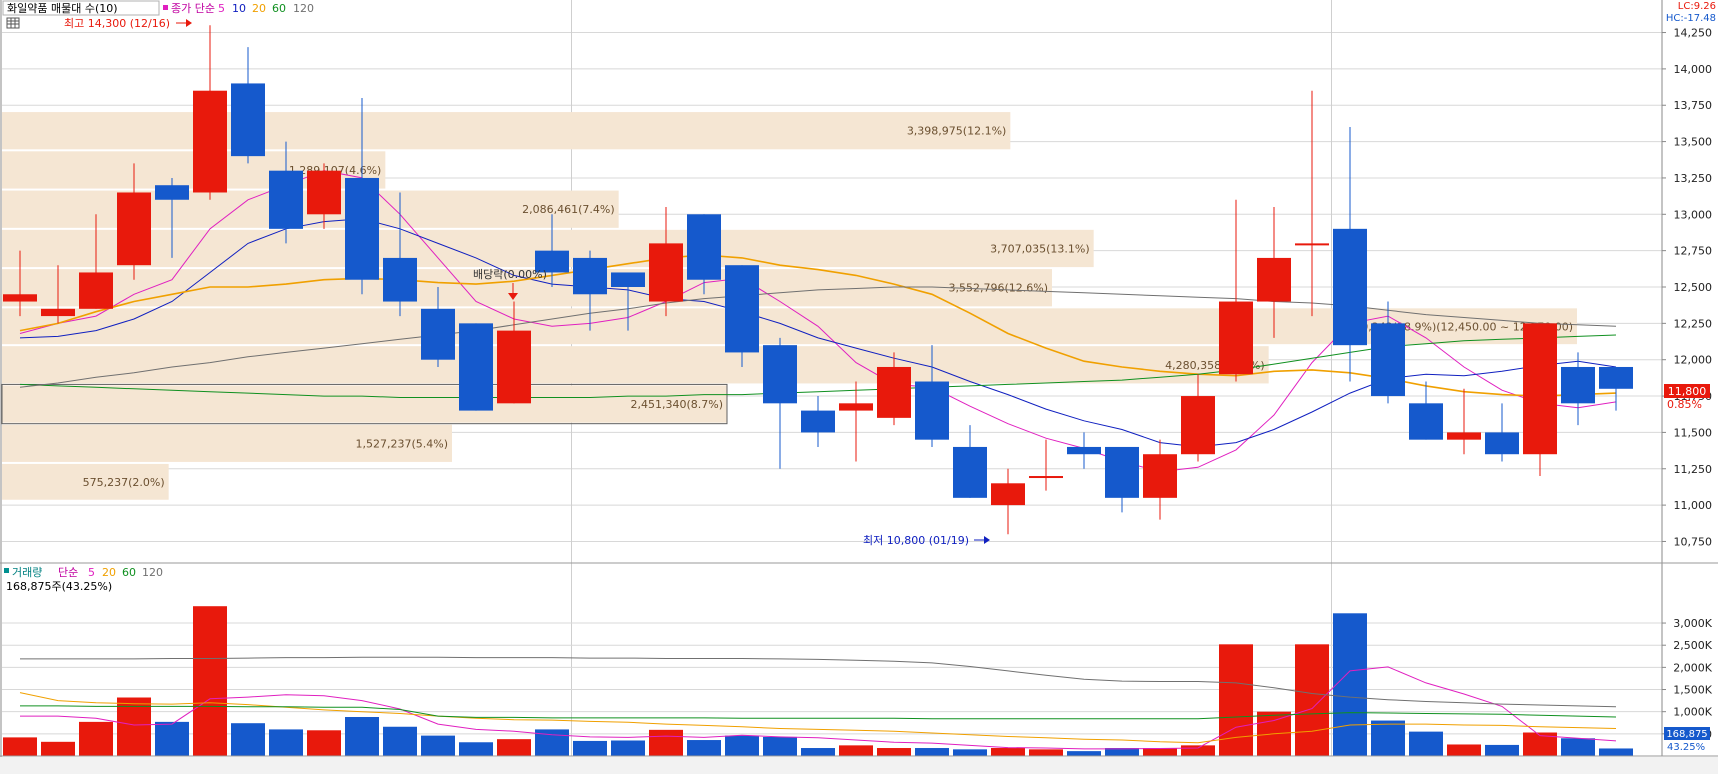  What do you see at coordinates (152, 572) in the screenshot?
I see `vol-legend-ma120: 120` at bounding box center [152, 572].